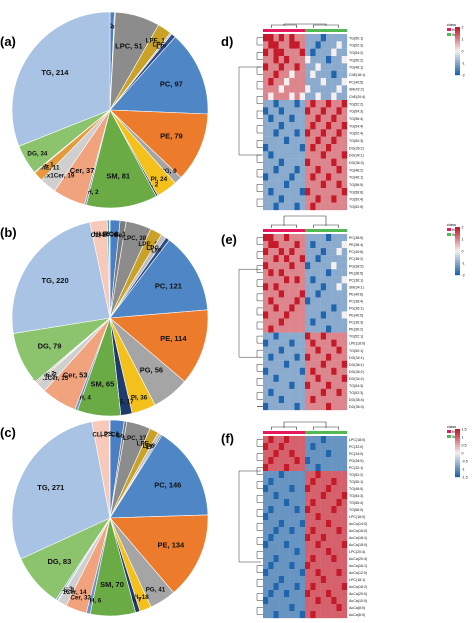 Image resolution: width=474 pixels, height=623 pixels. I want to click on legend-title: class, so click(451, 24).